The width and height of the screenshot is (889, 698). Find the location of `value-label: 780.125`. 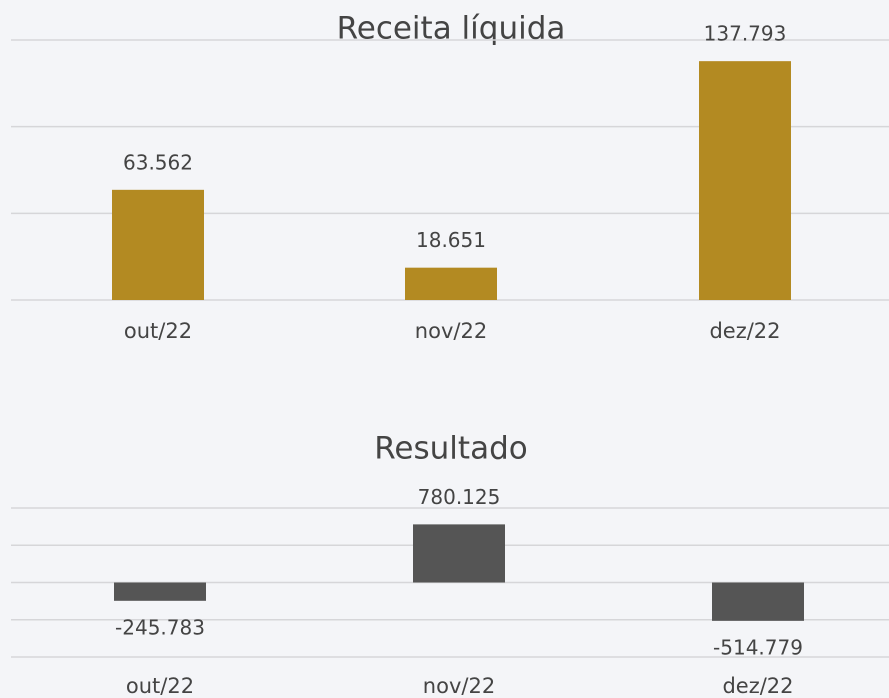

value-label: 780.125 is located at coordinates (459, 497).